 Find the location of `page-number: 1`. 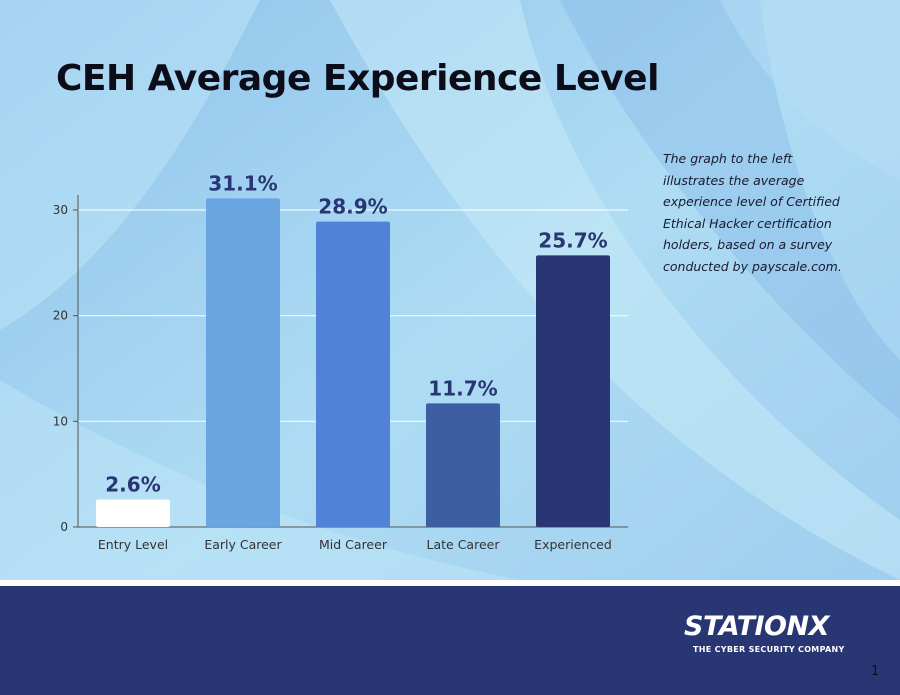

page-number: 1 is located at coordinates (875, 671).